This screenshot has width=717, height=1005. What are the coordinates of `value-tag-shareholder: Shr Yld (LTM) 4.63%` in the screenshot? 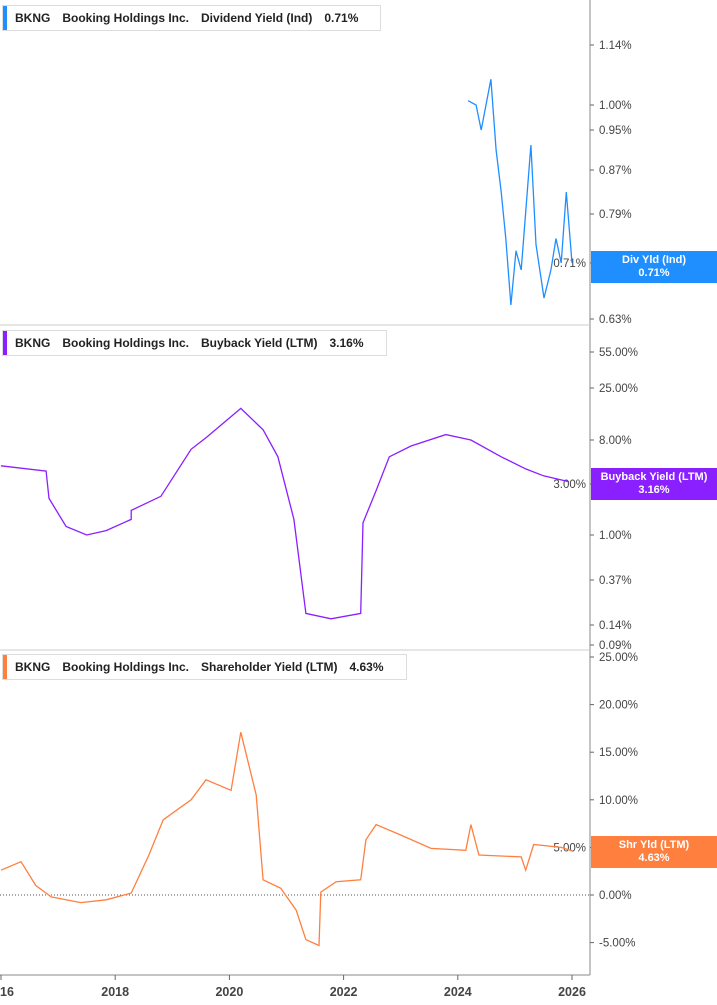 It's located at (654, 852).